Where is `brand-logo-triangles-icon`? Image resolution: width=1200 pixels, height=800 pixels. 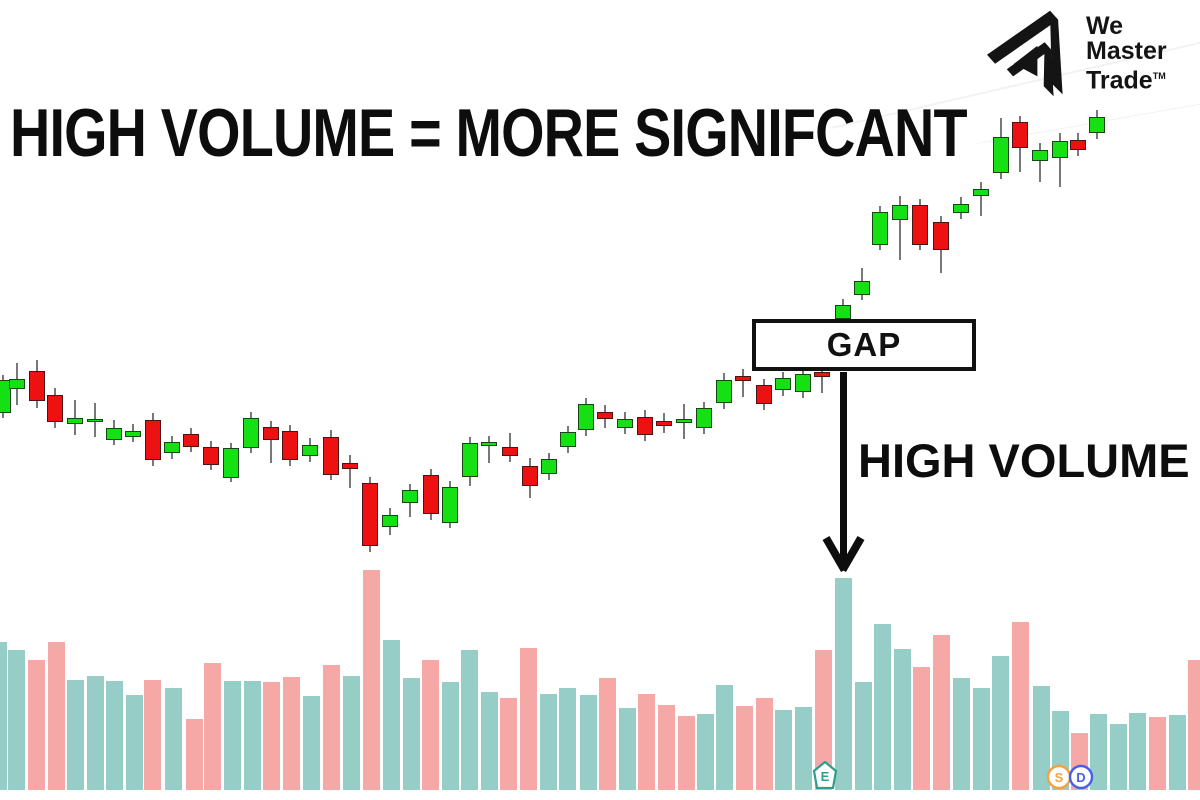 brand-logo-triangles-icon is located at coordinates (1025, 53).